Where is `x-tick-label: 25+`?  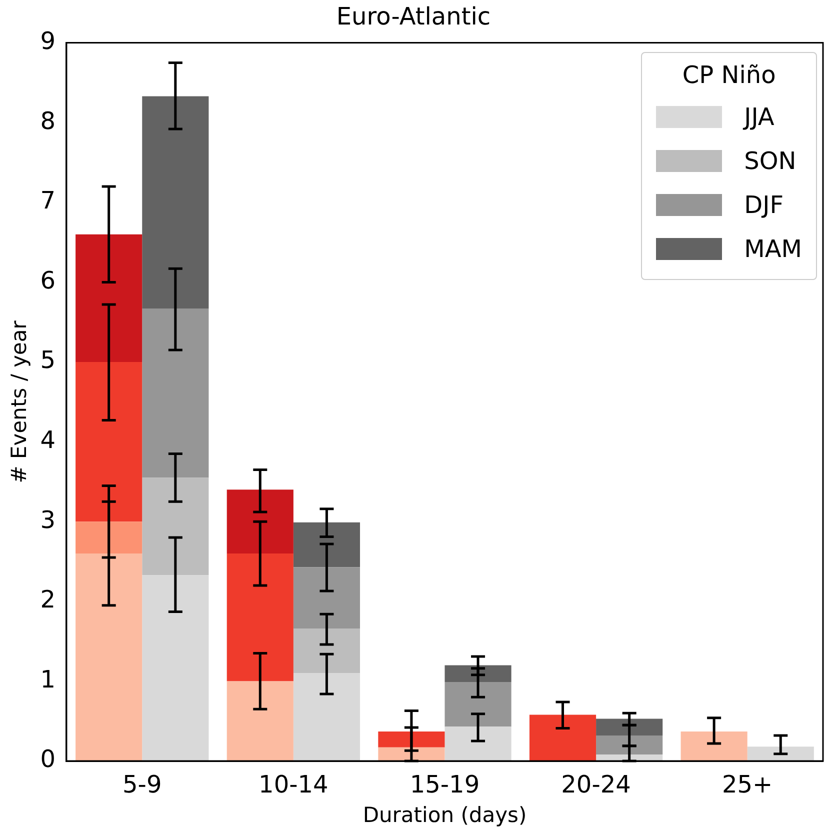 x-tick-label: 25+ is located at coordinates (747, 784).